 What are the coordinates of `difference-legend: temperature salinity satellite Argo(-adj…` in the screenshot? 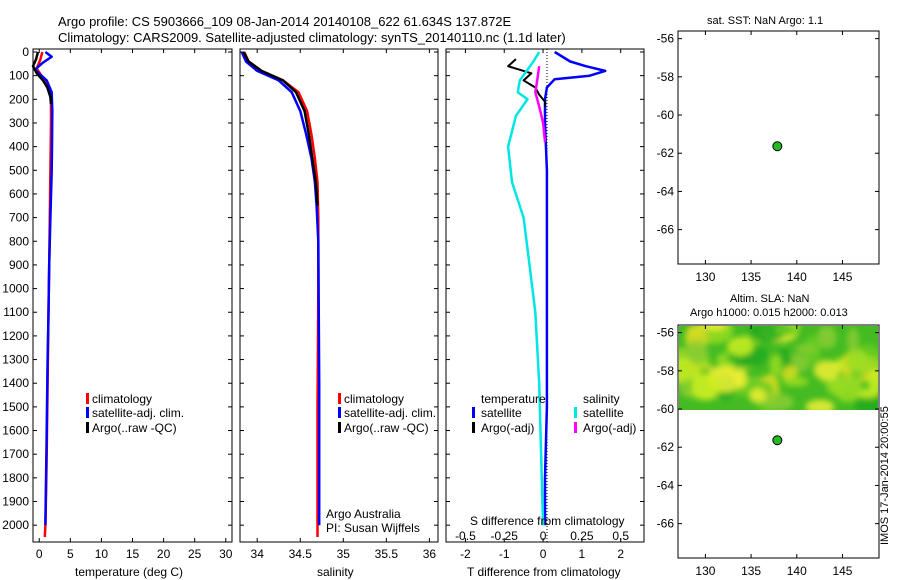 It's located at (554, 413).